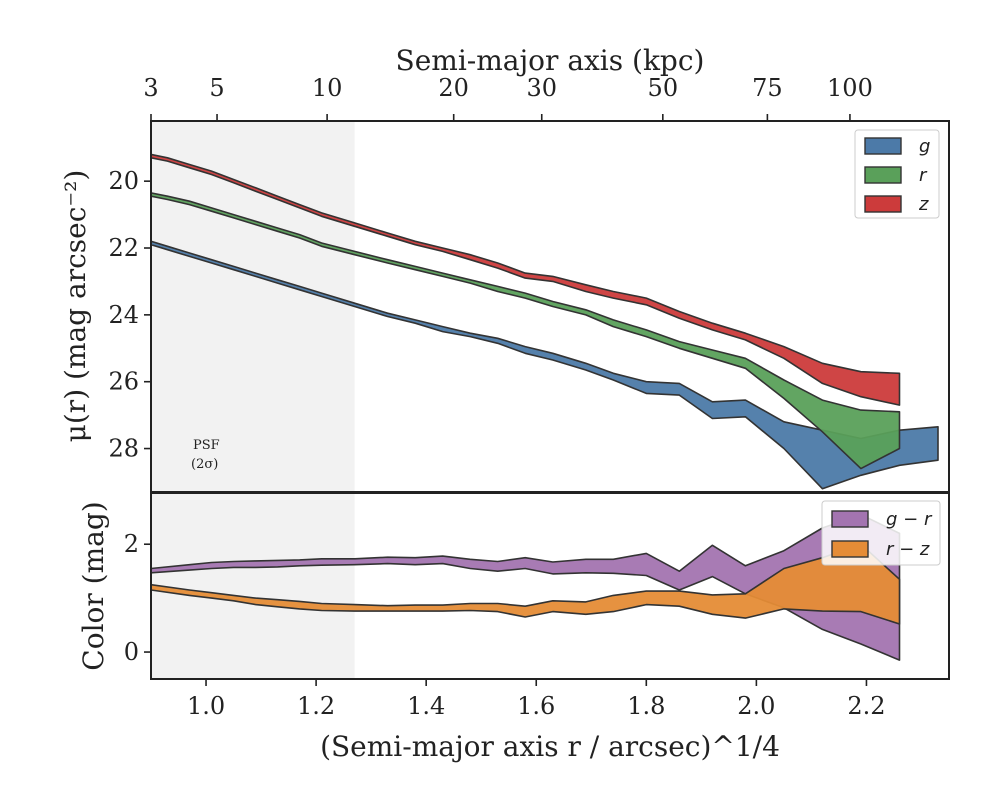 This screenshot has width=1000, height=800. What do you see at coordinates (150, 88) in the screenshot?
I see `top-axis-tick-label: 3` at bounding box center [150, 88].